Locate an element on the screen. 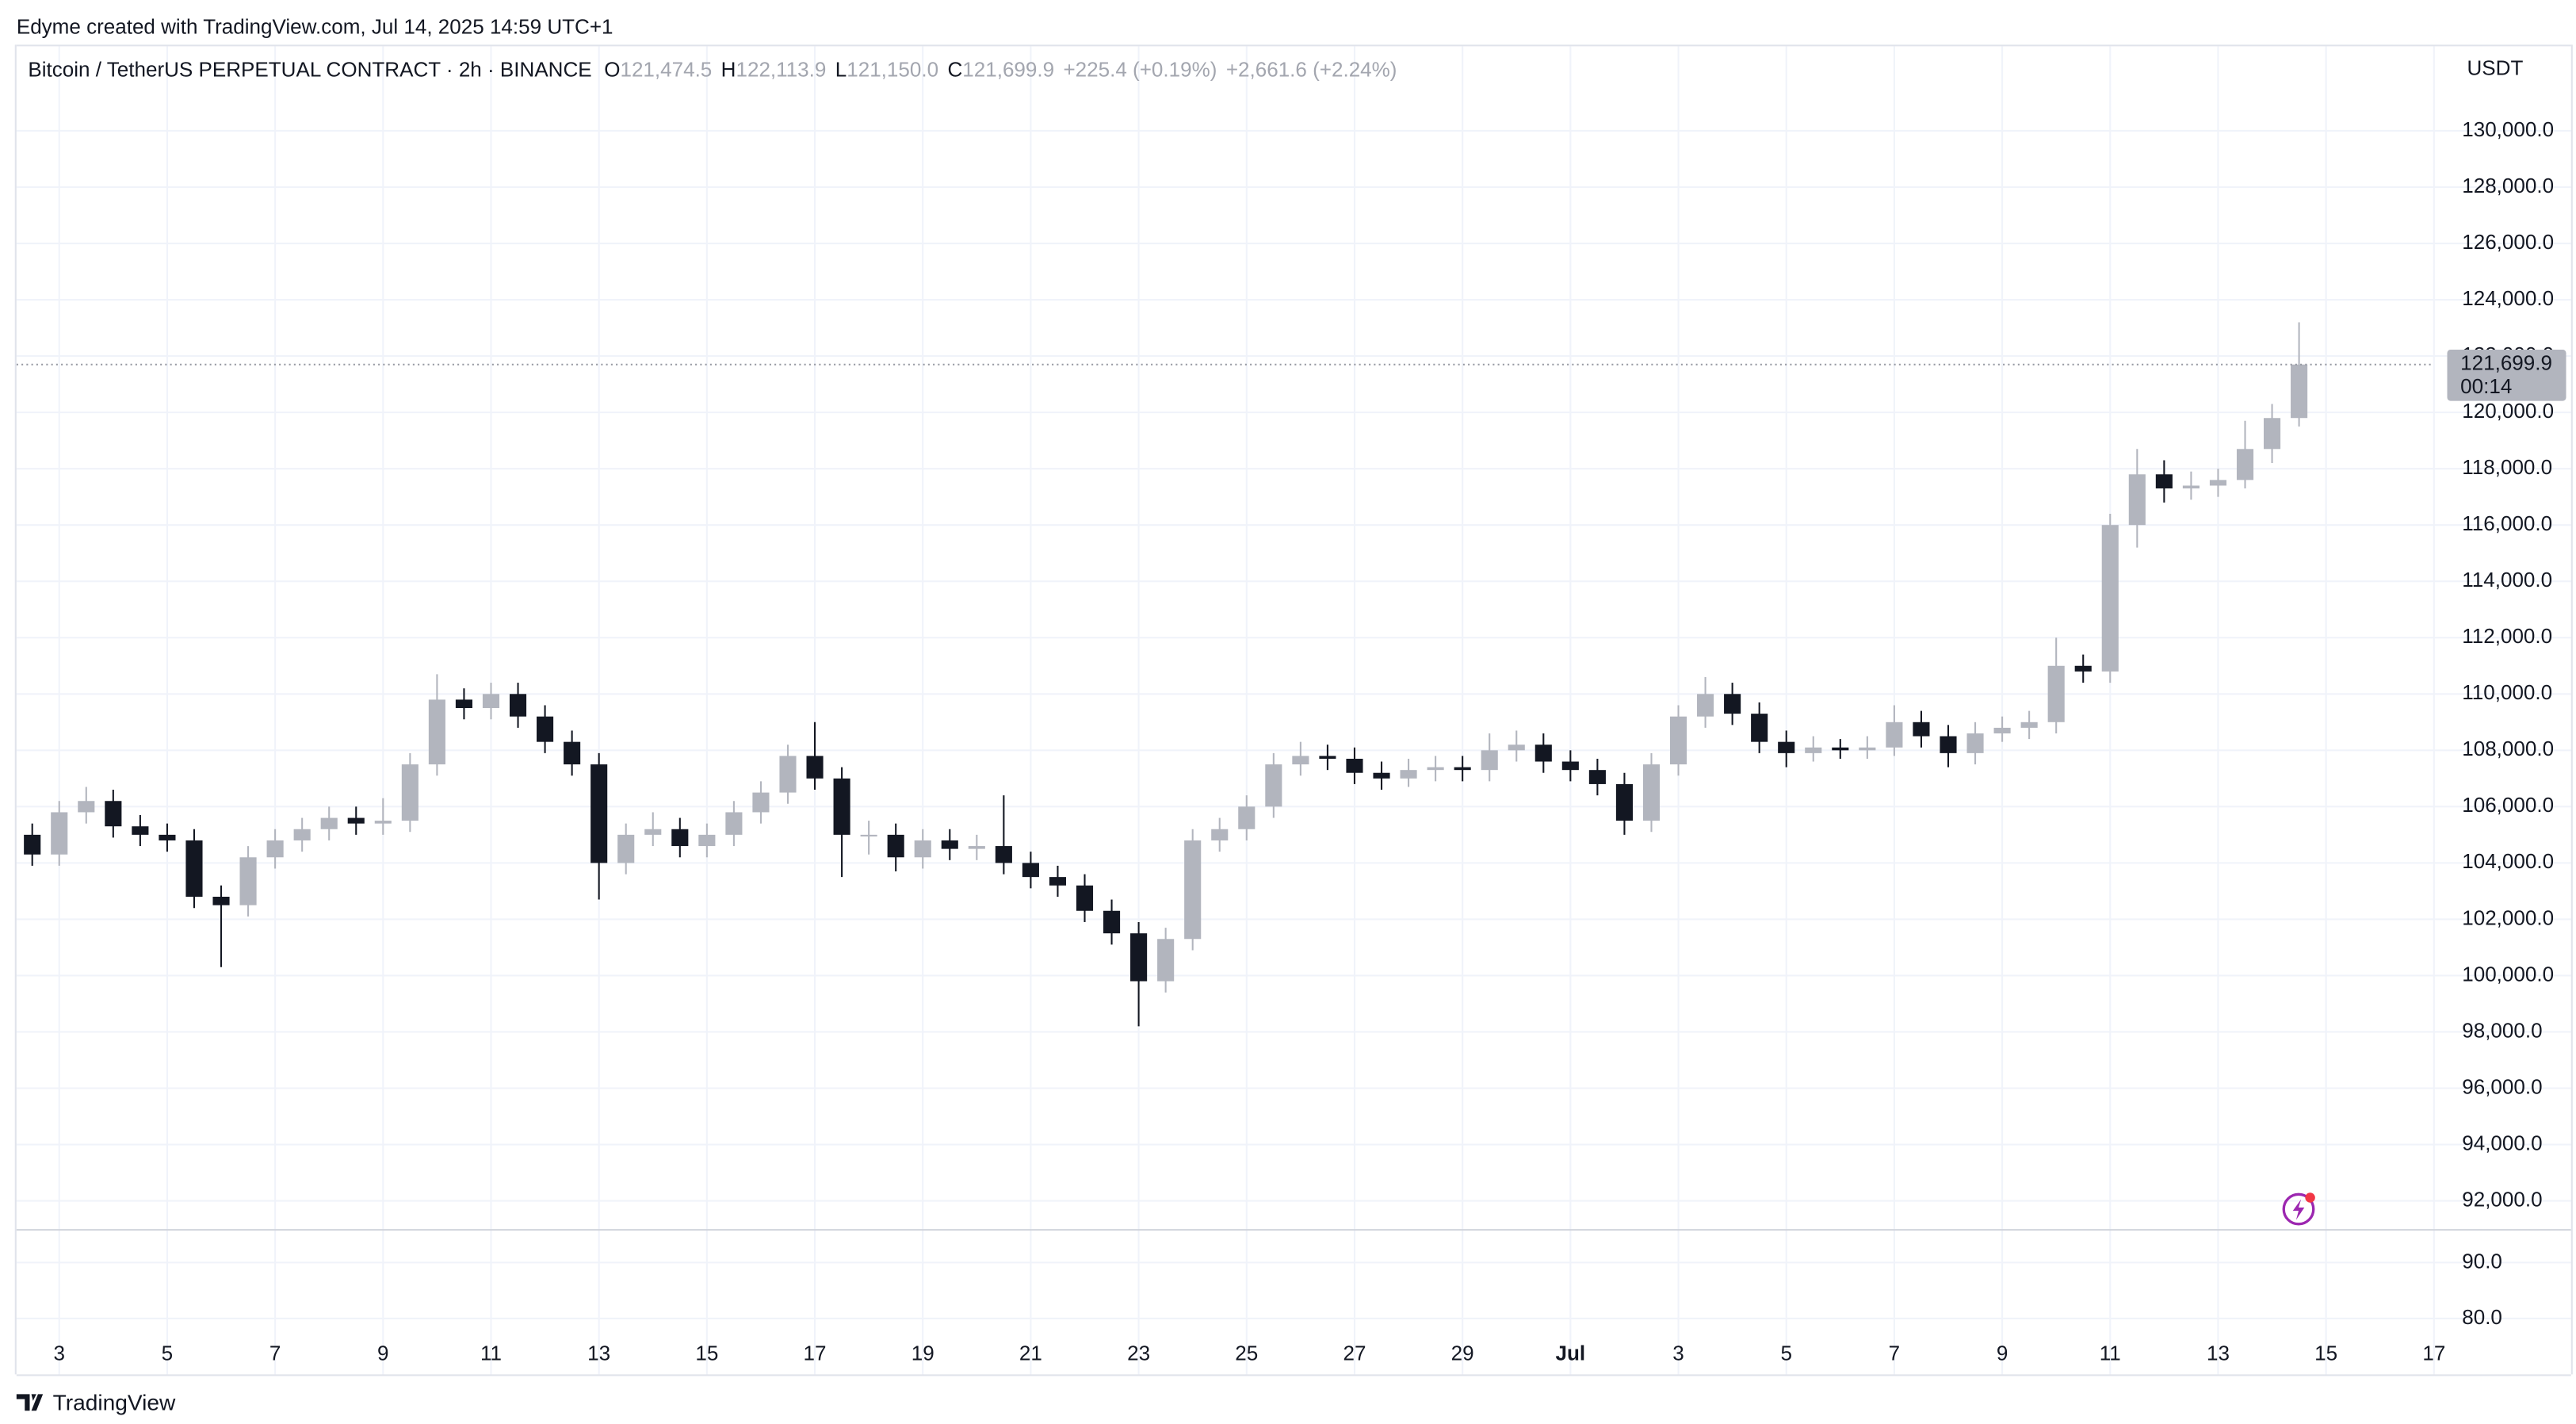 The height and width of the screenshot is (1424, 2576). y-tick-label: 106,000.0 is located at coordinates (2508, 805).